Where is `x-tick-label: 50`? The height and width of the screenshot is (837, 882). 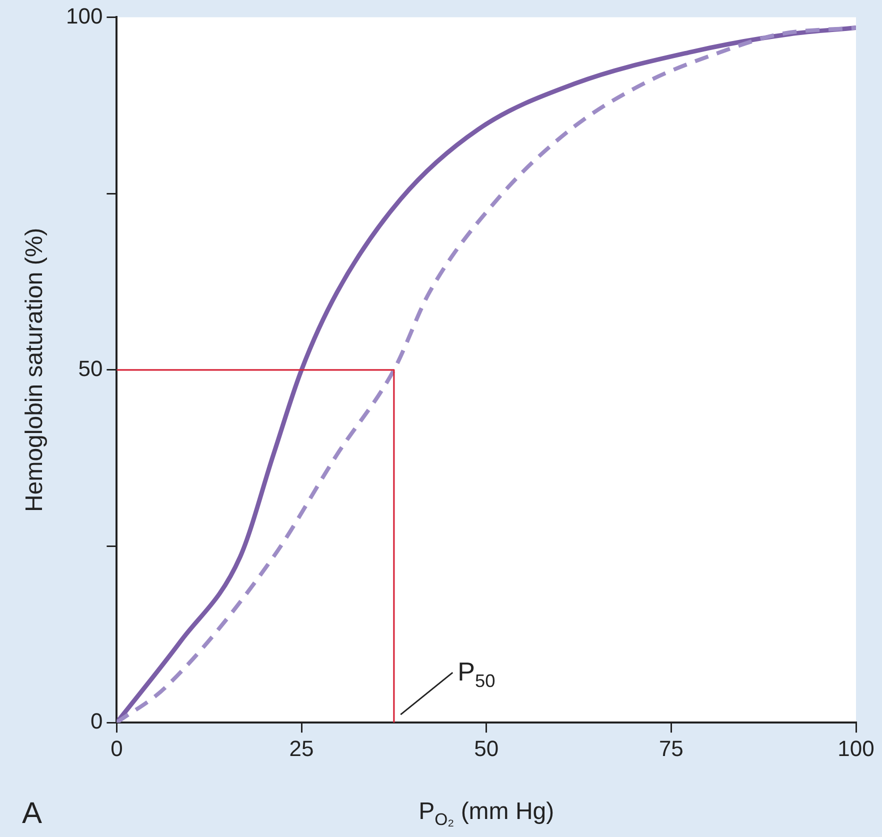
x-tick-label: 50 is located at coordinates (486, 748).